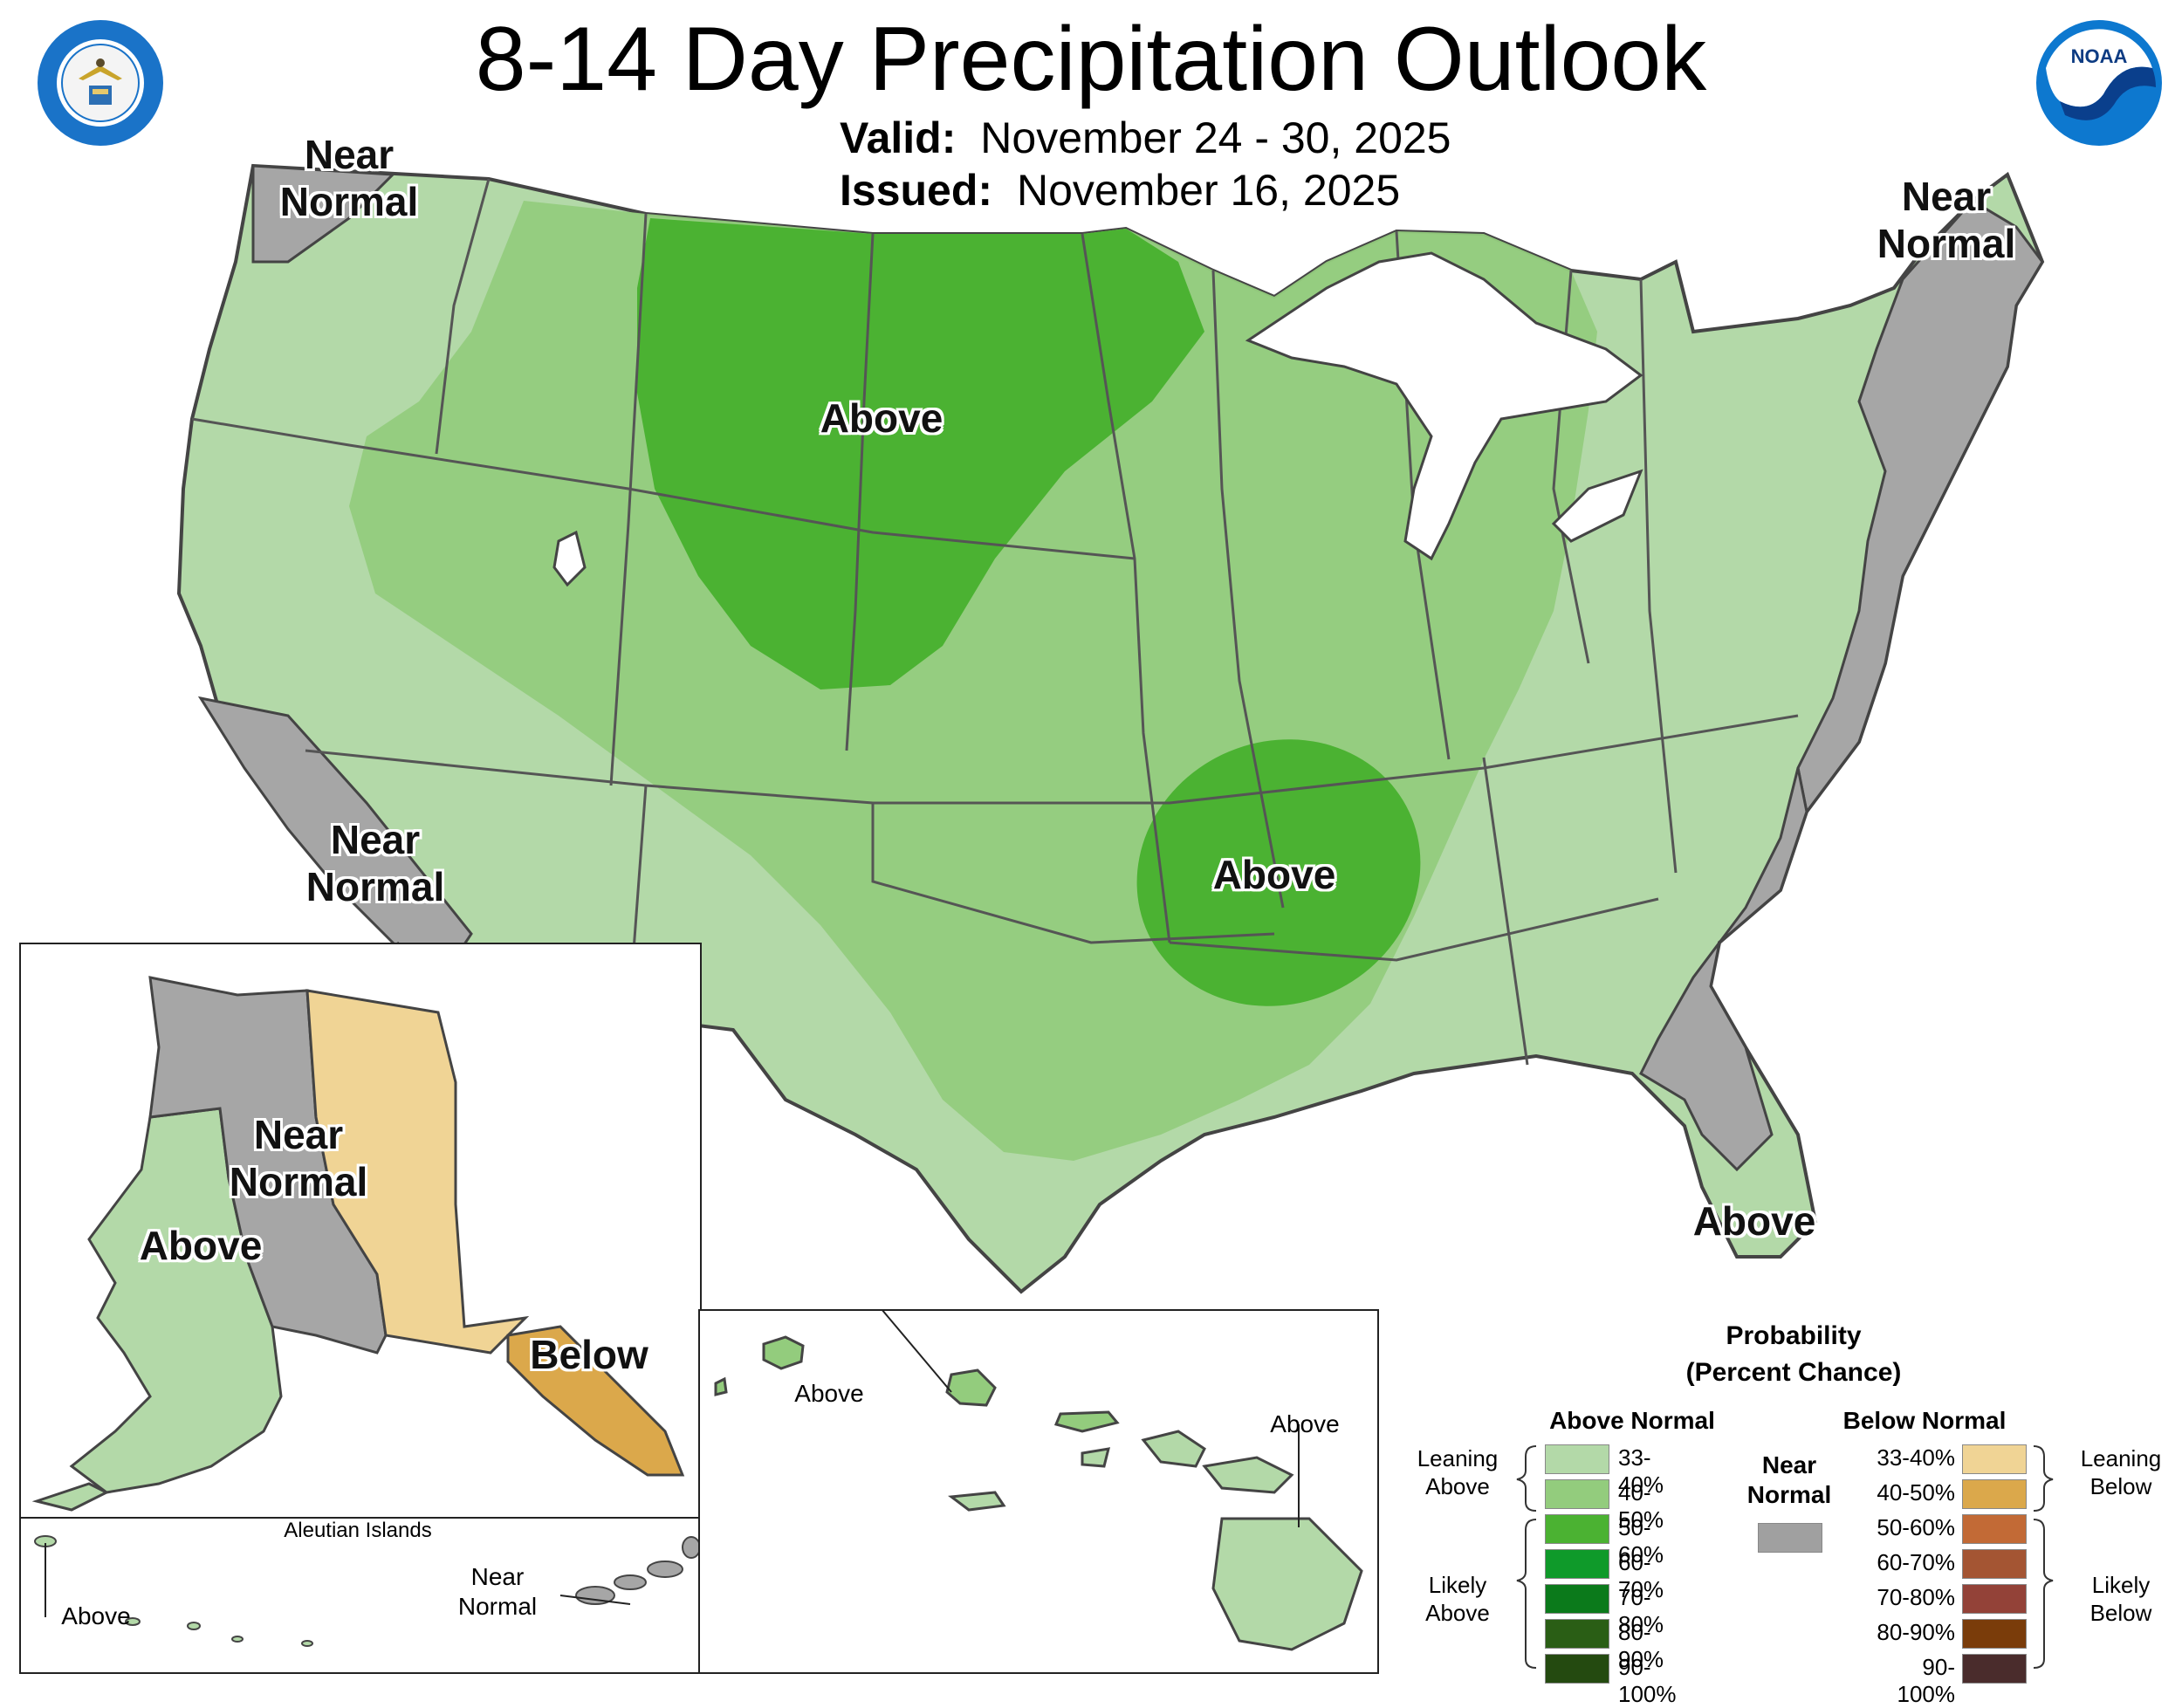  I want to click on legend-leaning-above: Leaning Above, so click(1457, 1472).